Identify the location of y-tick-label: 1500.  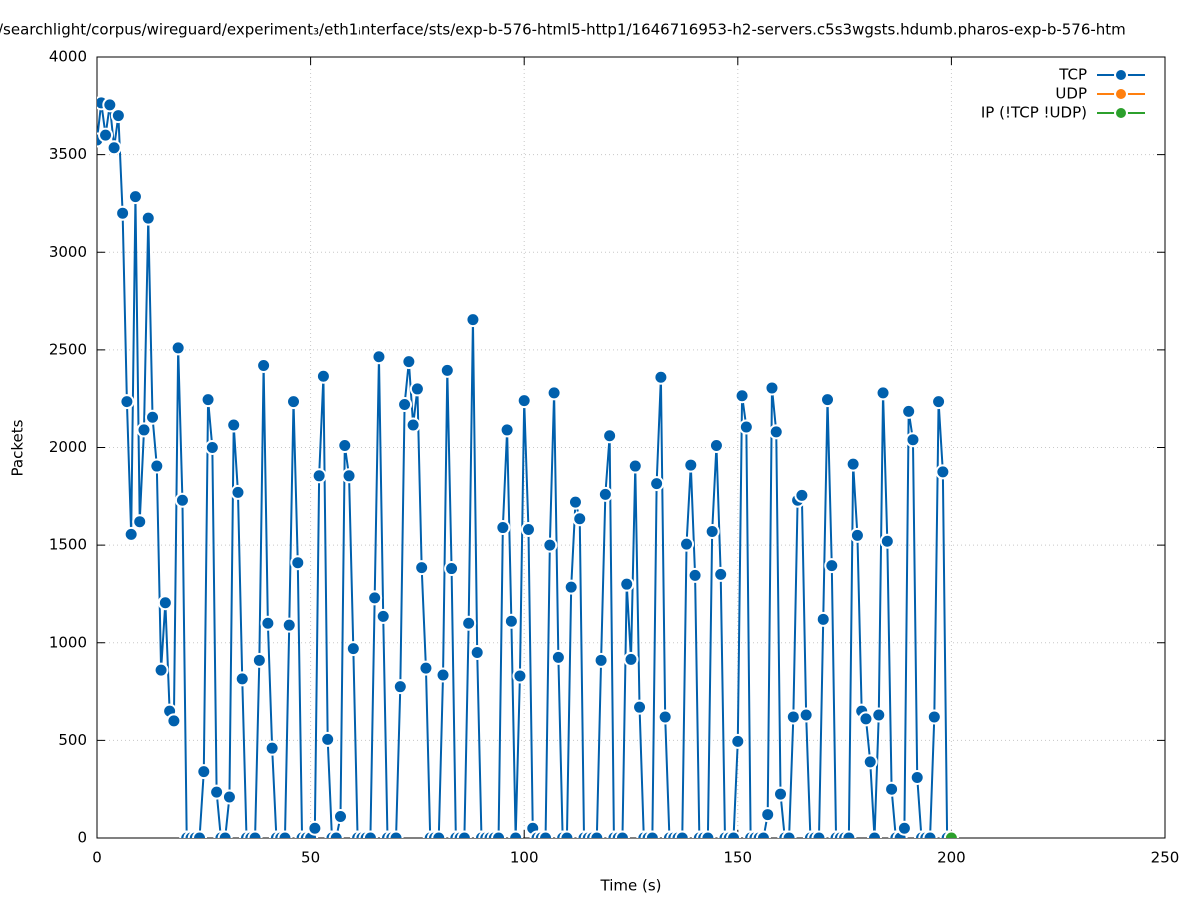
(68, 545).